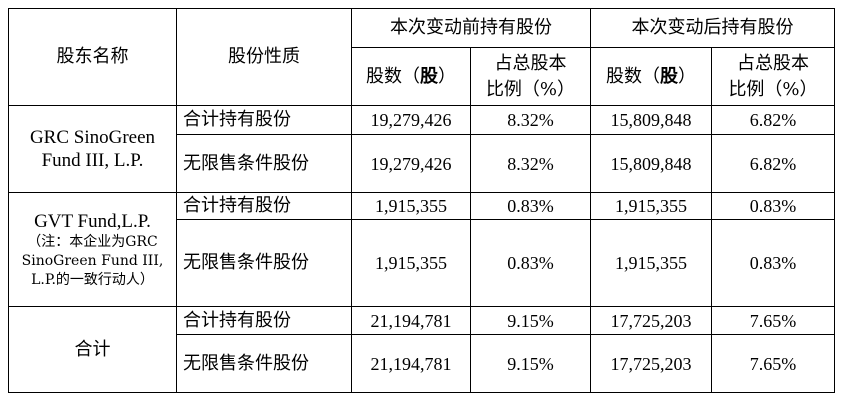 This screenshot has height=419, width=845. Describe the element at coordinates (773, 76) in the screenshot. I see `header-after-ratio: 占总股本 比例（%）` at that location.